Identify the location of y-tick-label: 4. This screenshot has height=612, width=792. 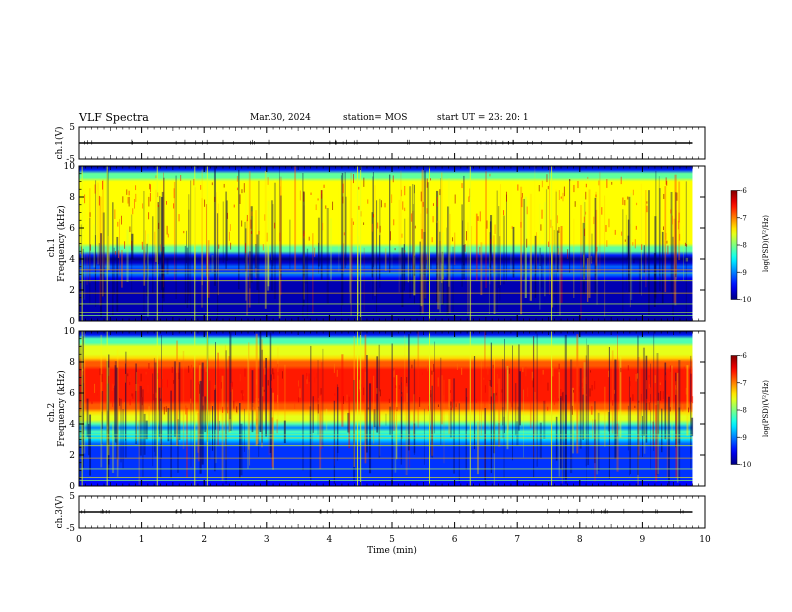
(72, 425).